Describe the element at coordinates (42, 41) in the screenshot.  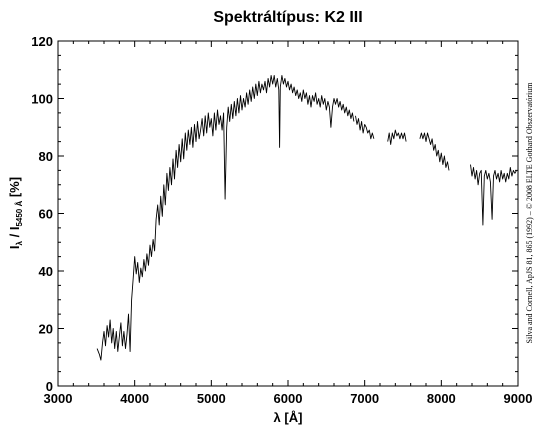
I see `y-tick-label: 120` at that location.